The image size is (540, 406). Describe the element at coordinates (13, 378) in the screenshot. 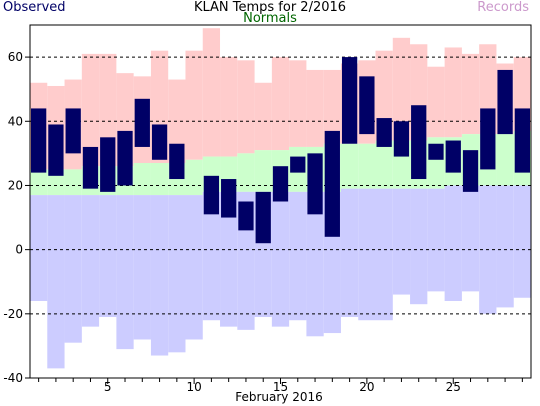

I see `y-tick-label: -40` at that location.